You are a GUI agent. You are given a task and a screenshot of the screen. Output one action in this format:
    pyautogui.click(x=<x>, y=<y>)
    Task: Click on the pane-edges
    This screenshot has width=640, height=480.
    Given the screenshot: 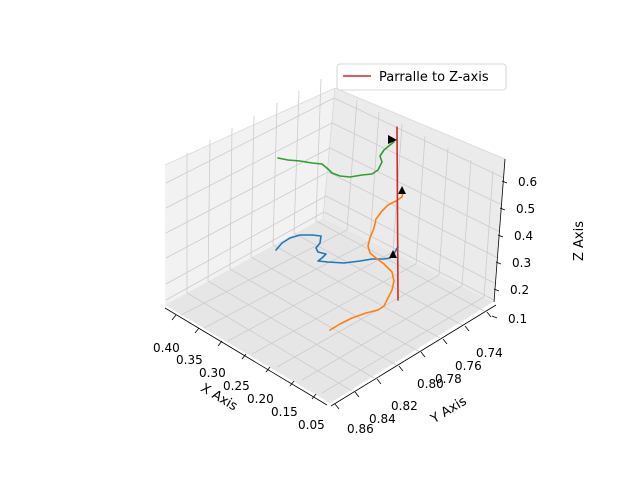 What is the action you would take?
    pyautogui.click(x=335, y=153)
    